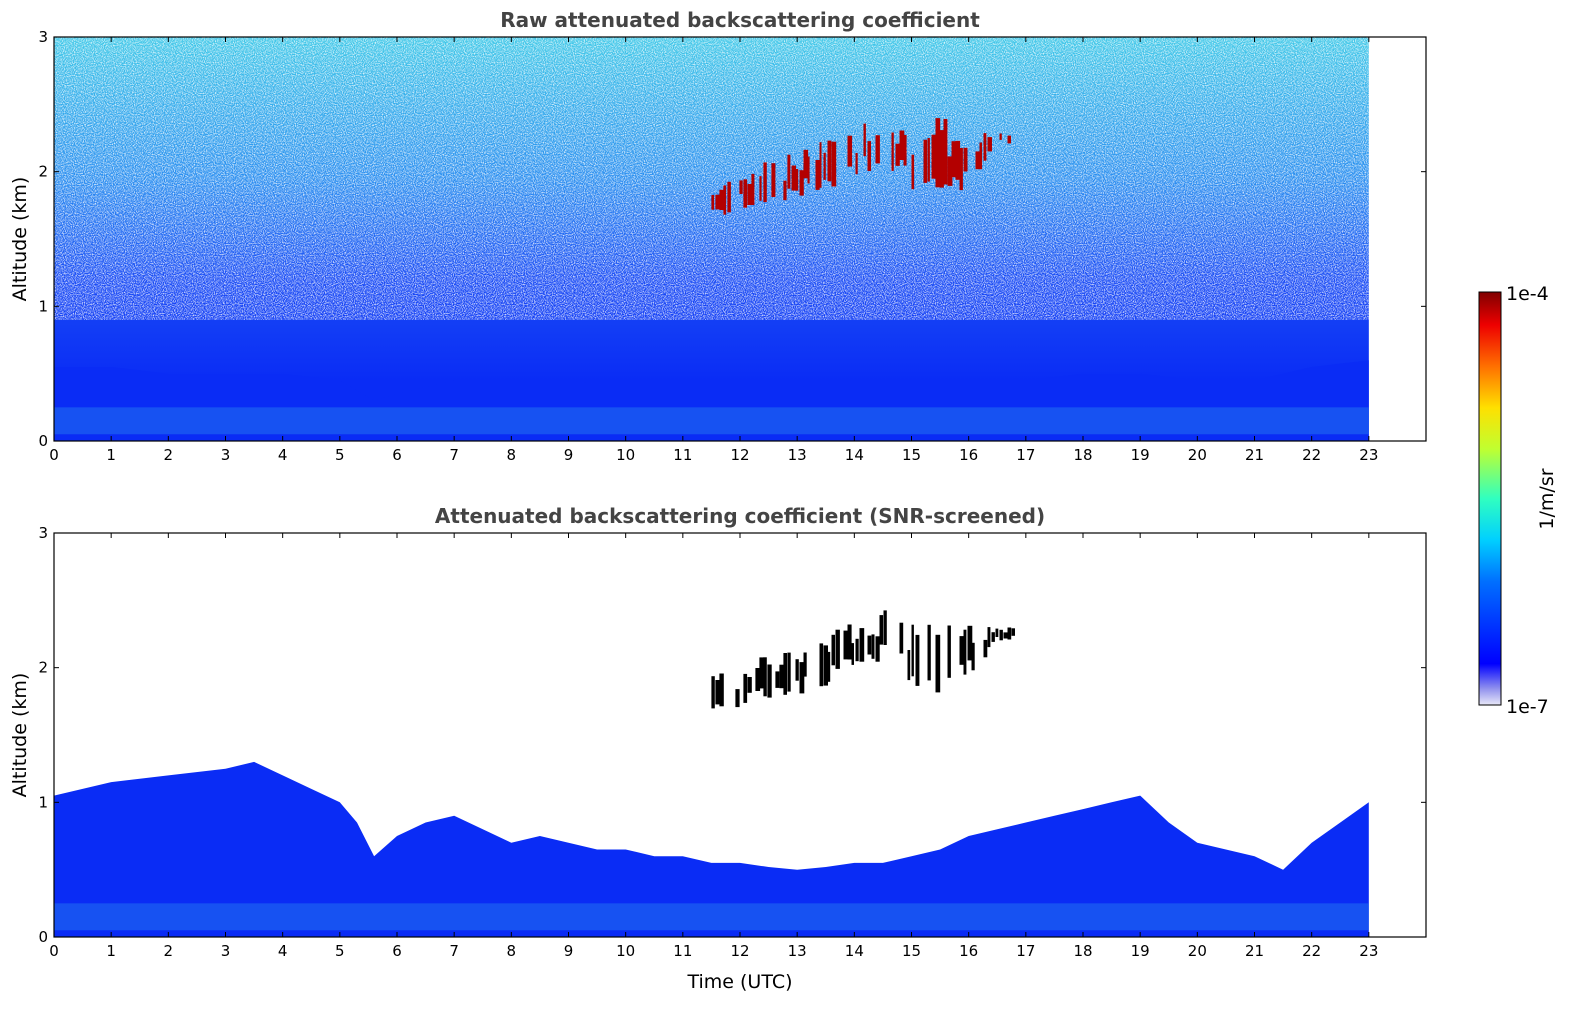  What do you see at coordinates (1082, 455) in the screenshot?
I see `x-tick-label: 18` at bounding box center [1082, 455].